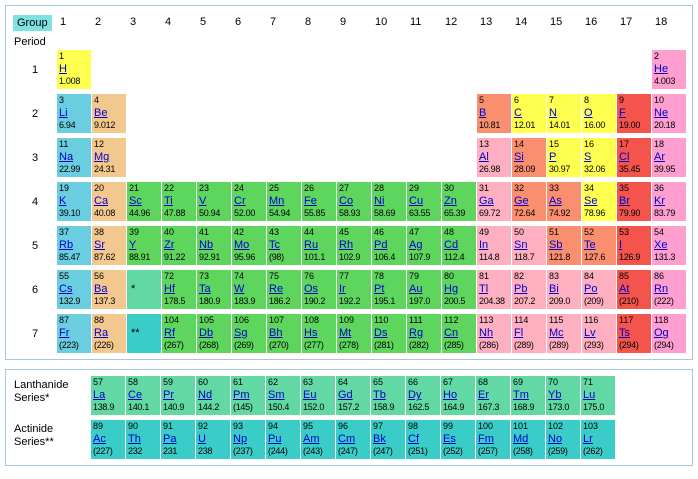  Describe the element at coordinates (99, 439) in the screenshot. I see `element-link-Ac: Ac` at that location.